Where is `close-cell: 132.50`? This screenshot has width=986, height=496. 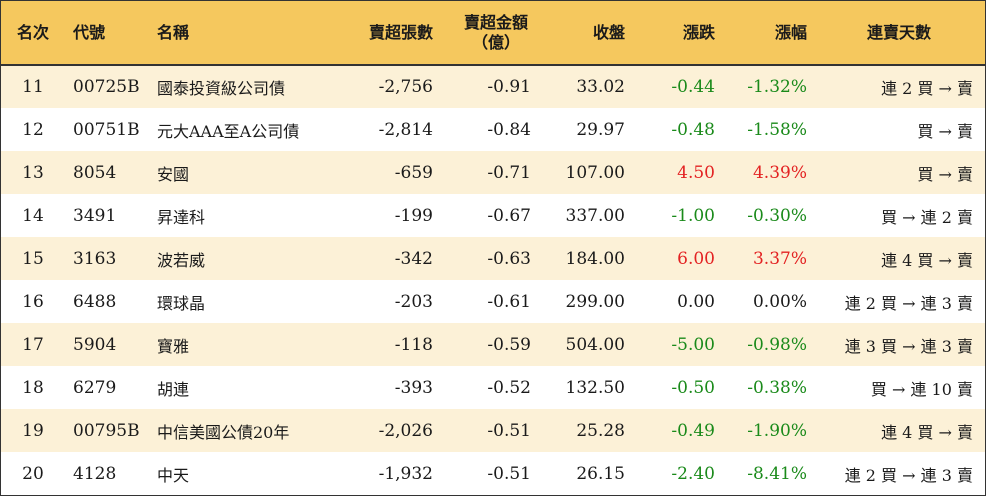
close-cell: 132.50 is located at coordinates (595, 387).